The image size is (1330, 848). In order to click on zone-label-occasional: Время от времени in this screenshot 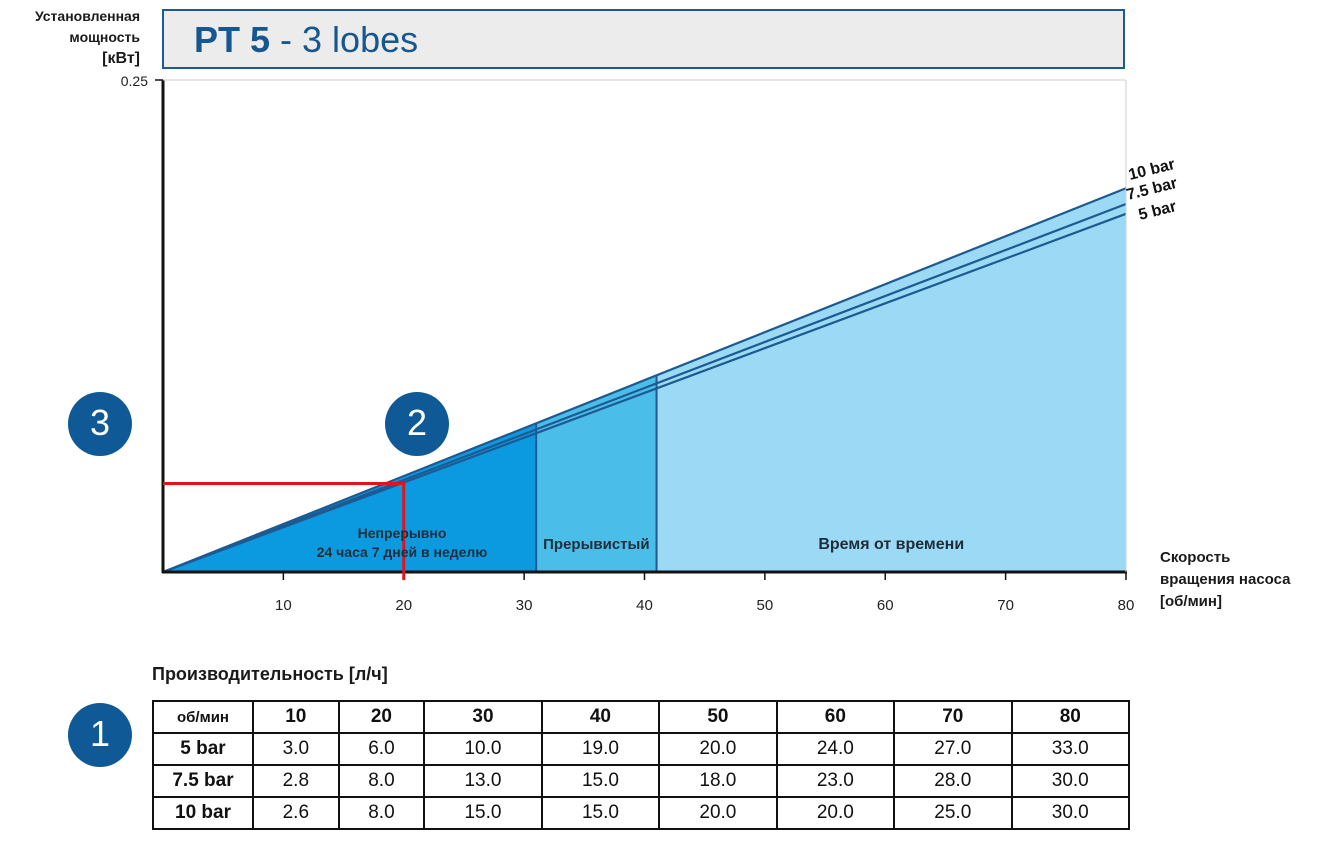, I will do `click(891, 544)`.